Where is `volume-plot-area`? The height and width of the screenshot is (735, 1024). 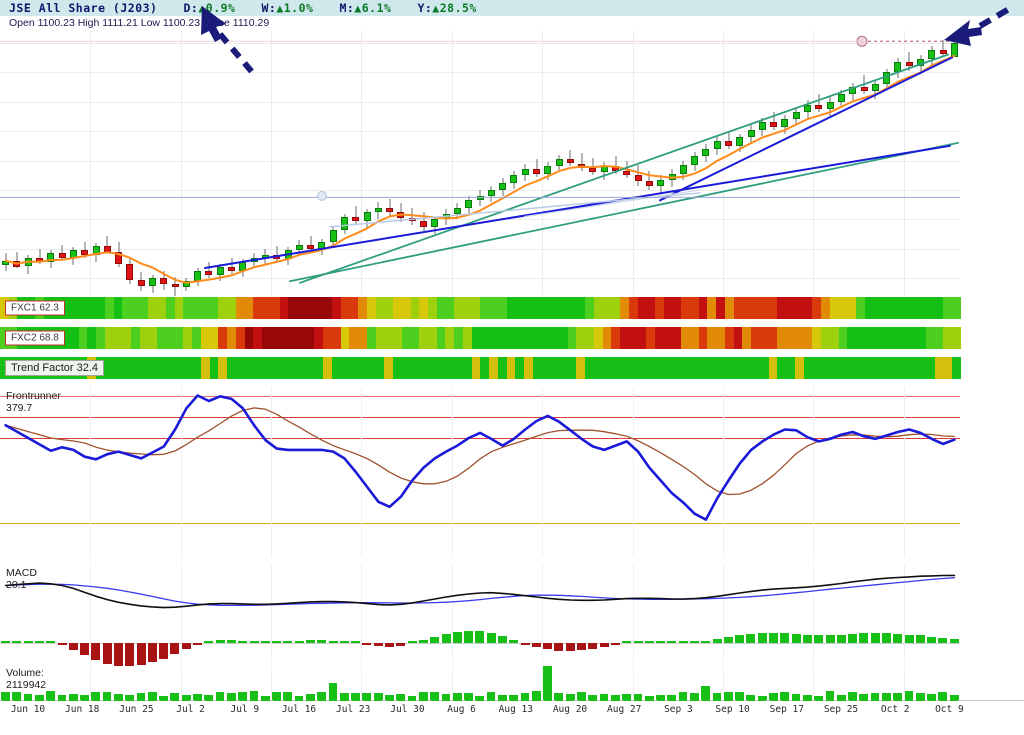 volume-plot-area is located at coordinates (480, 682).